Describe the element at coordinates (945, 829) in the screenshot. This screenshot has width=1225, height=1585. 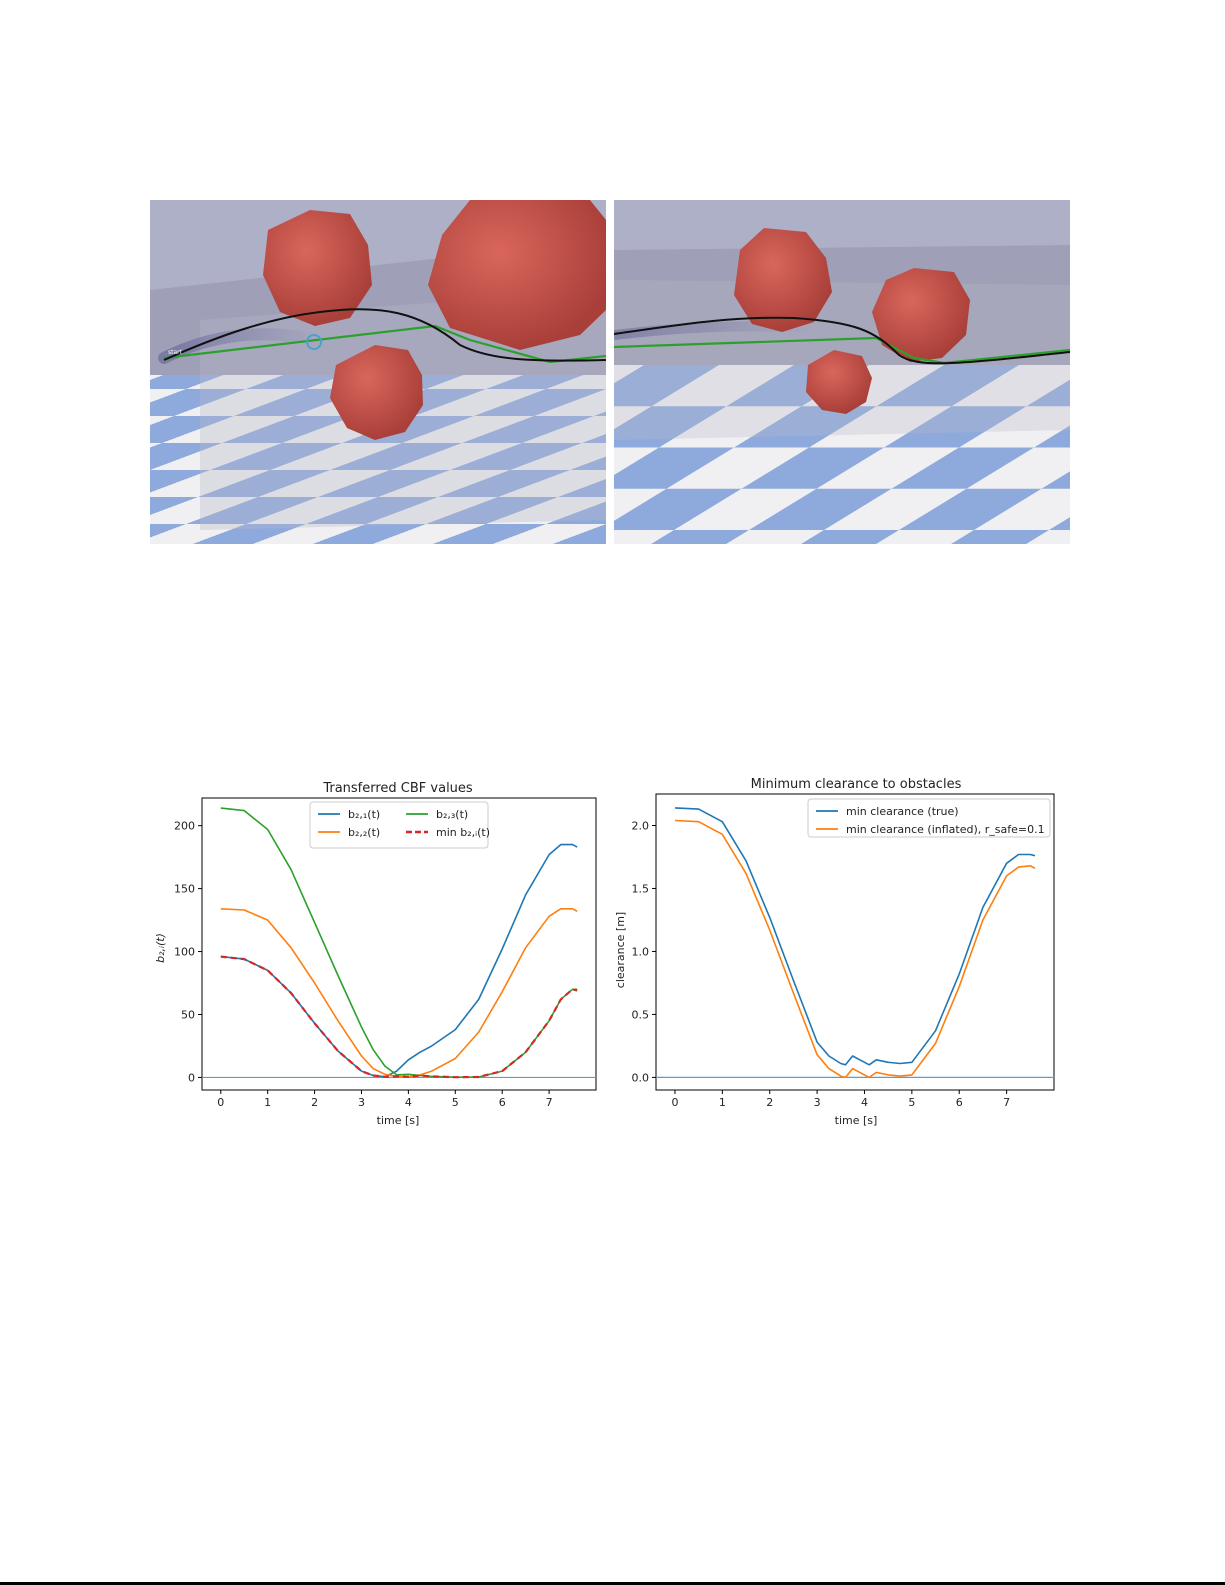
I see `legend-label: min clearance (inflated), r_safe=0.1` at that location.